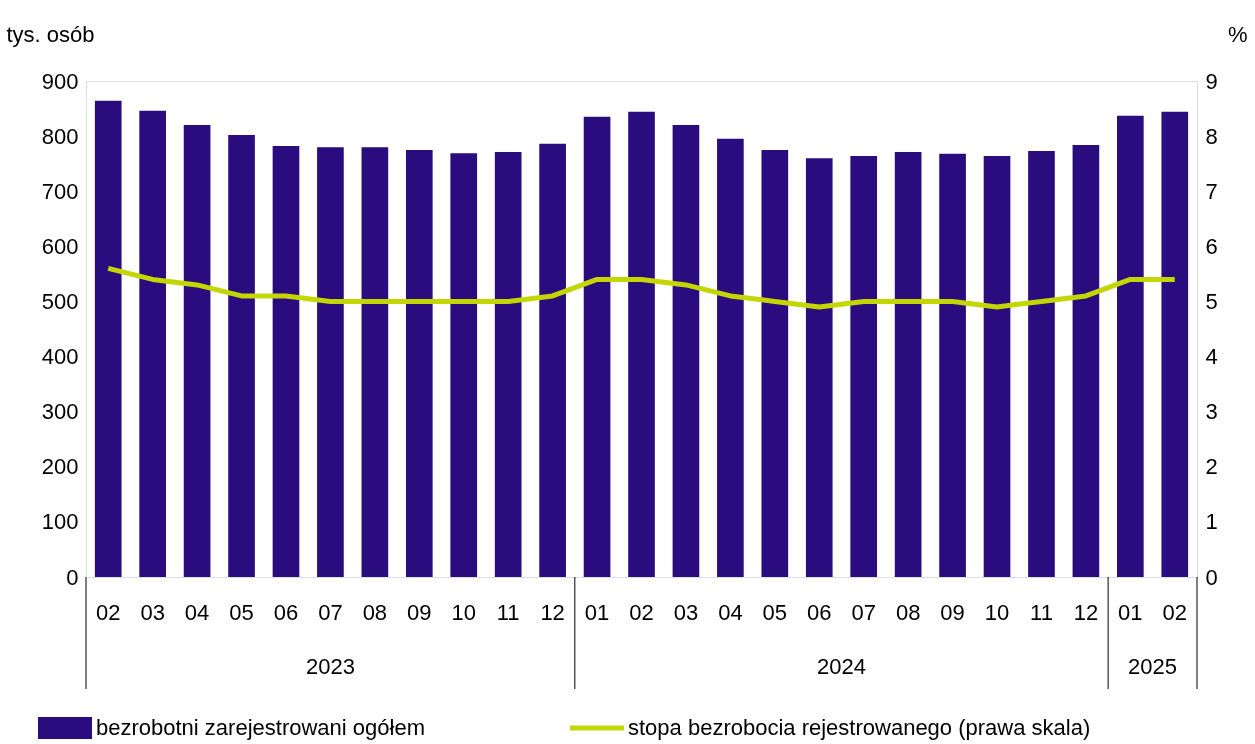 This screenshot has height=744, width=1255. Describe the element at coordinates (1211, 357) in the screenshot. I see `y2-tick-label: 4` at that location.